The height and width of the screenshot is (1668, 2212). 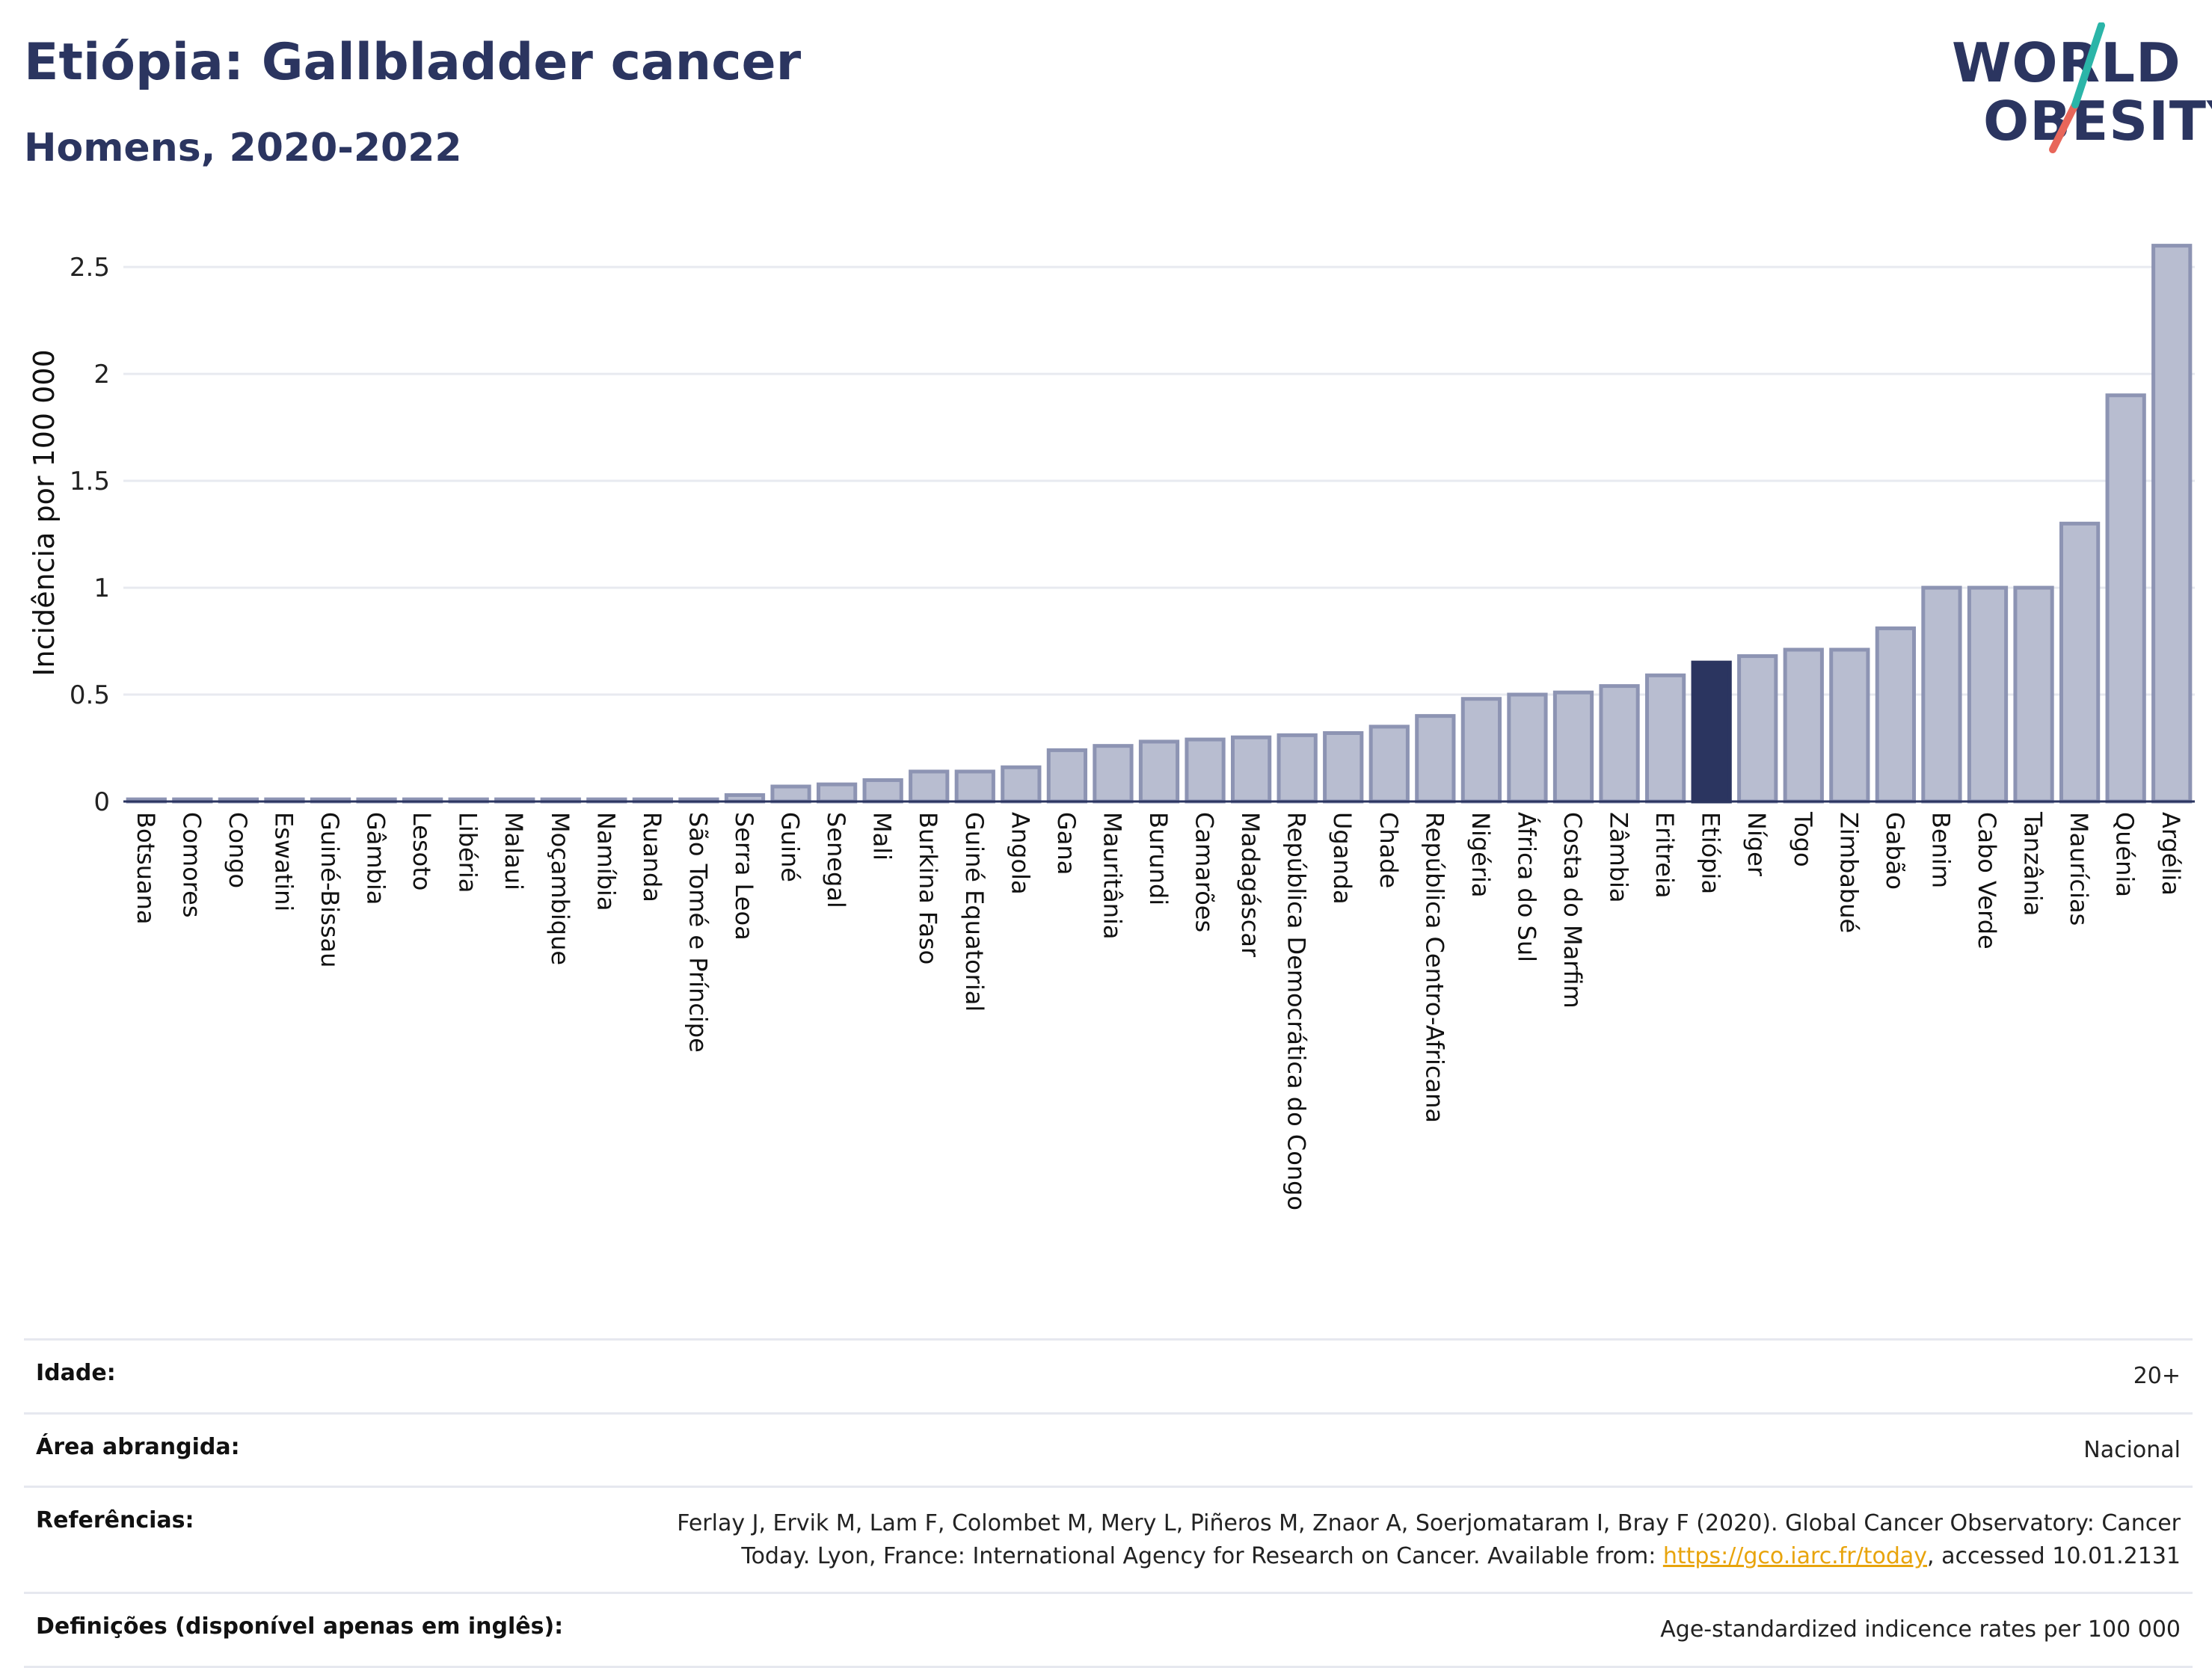 I want to click on x-category-label: Namíbia, so click(x=606, y=861).